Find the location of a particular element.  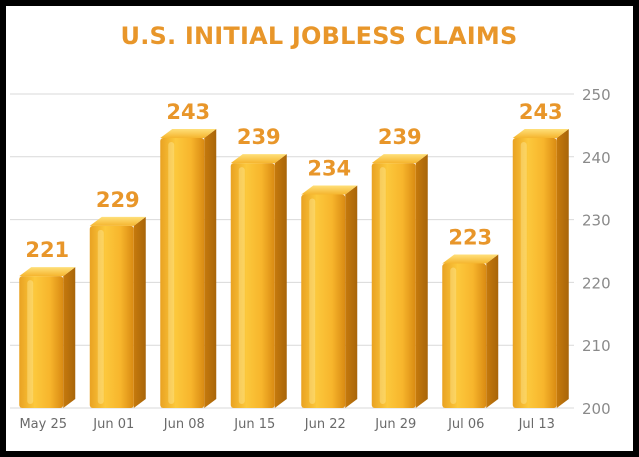

chart-title: U.S. INITIAL JOBLESS CLAIMS is located at coordinates (319, 36).